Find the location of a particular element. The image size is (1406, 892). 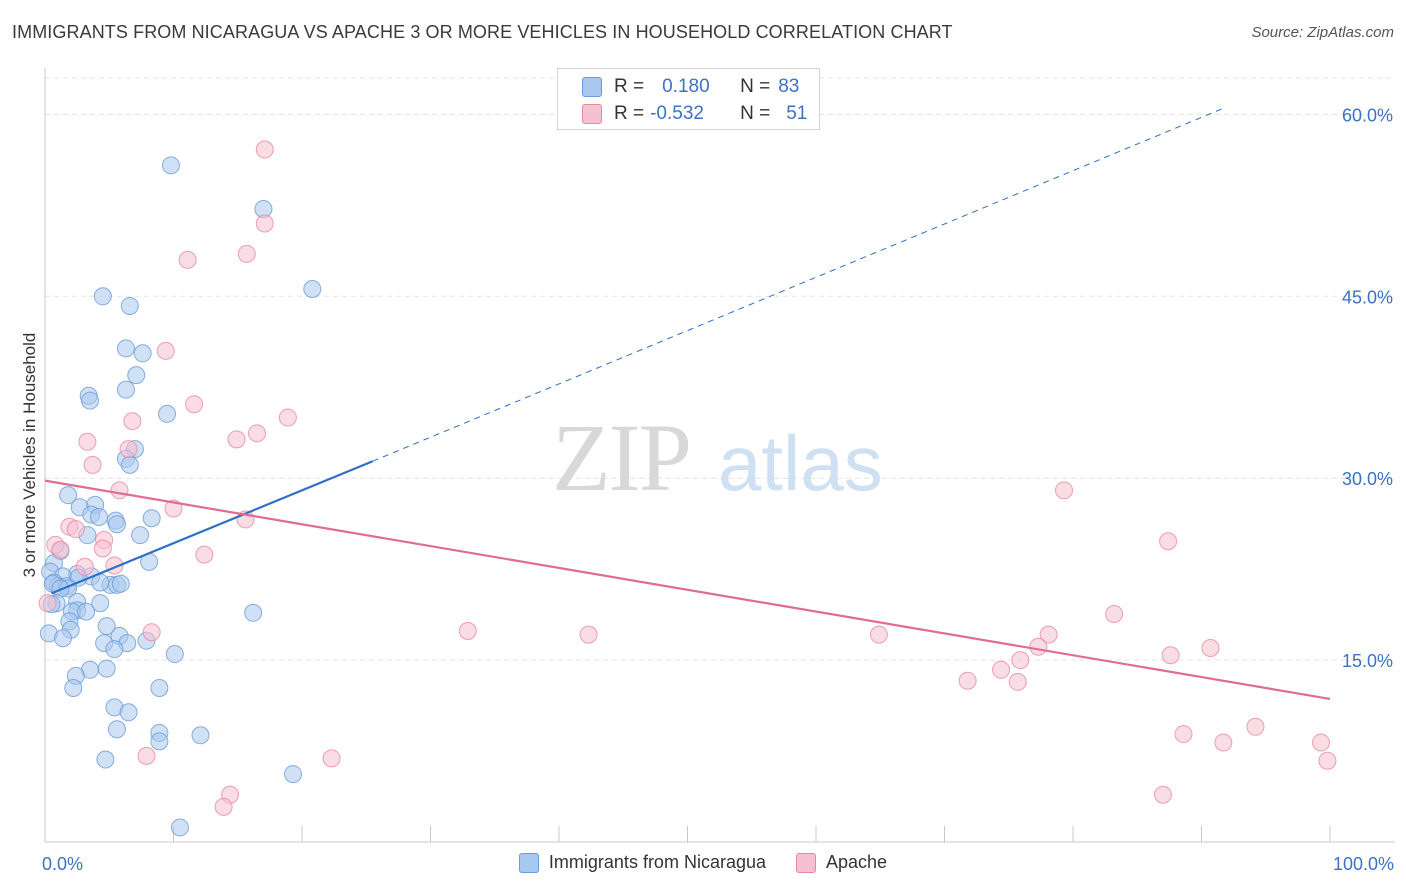

y-axis-label: 3 or more Vehicles in Household is located at coordinates (29, 455).